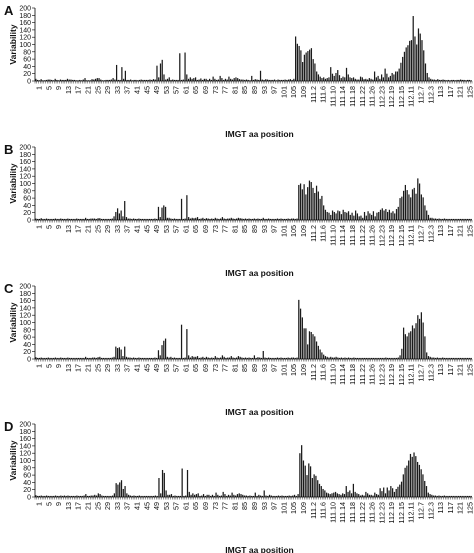 This screenshot has height=553, width=474. I want to click on x-tick-label: 112.3, so click(430, 233).